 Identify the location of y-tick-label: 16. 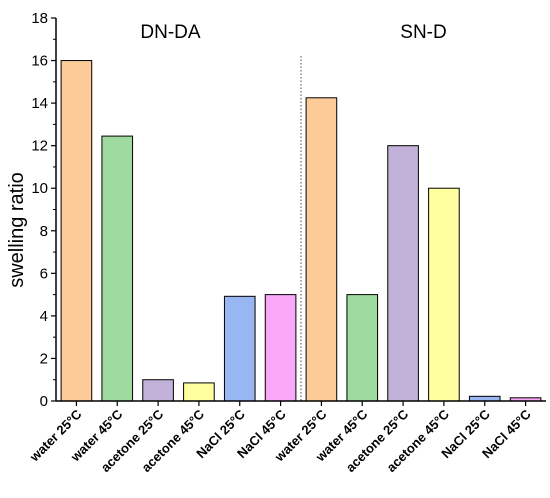
(39, 61).